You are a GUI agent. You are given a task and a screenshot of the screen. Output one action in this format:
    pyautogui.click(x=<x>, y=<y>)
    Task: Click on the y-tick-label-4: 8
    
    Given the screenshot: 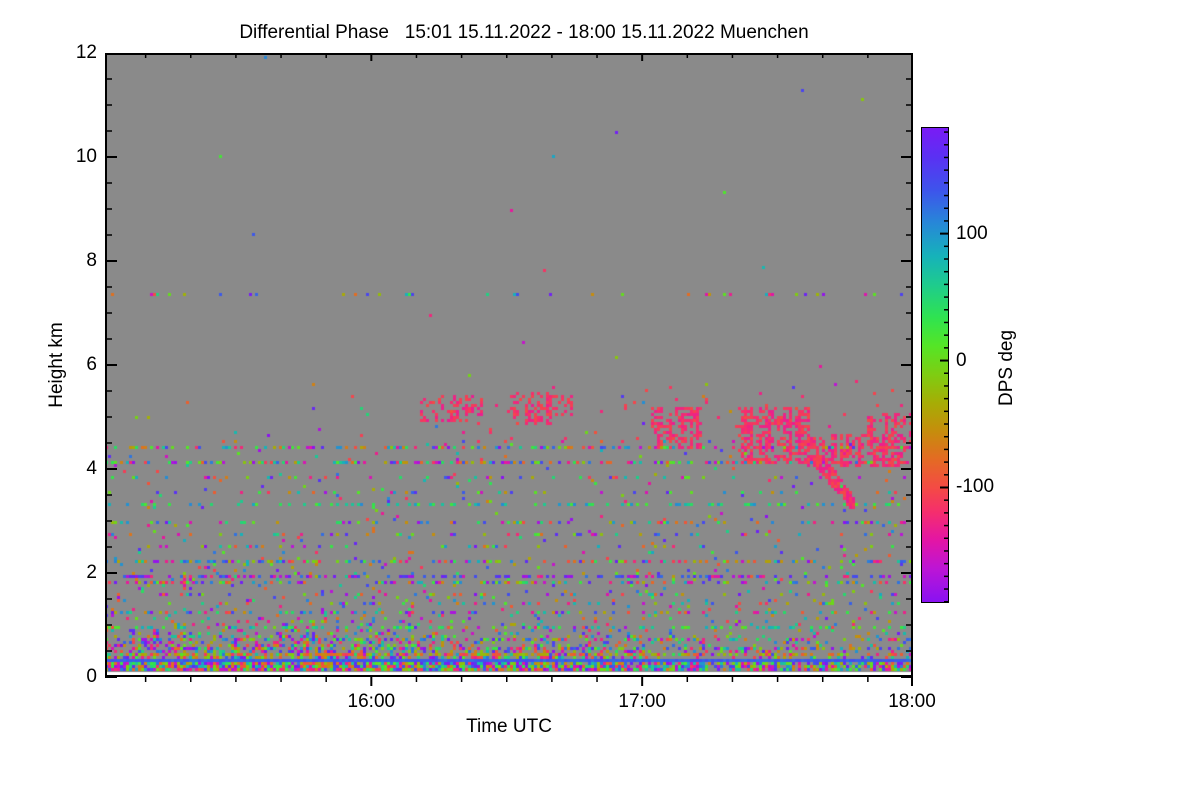 What is the action you would take?
    pyautogui.click(x=91, y=260)
    